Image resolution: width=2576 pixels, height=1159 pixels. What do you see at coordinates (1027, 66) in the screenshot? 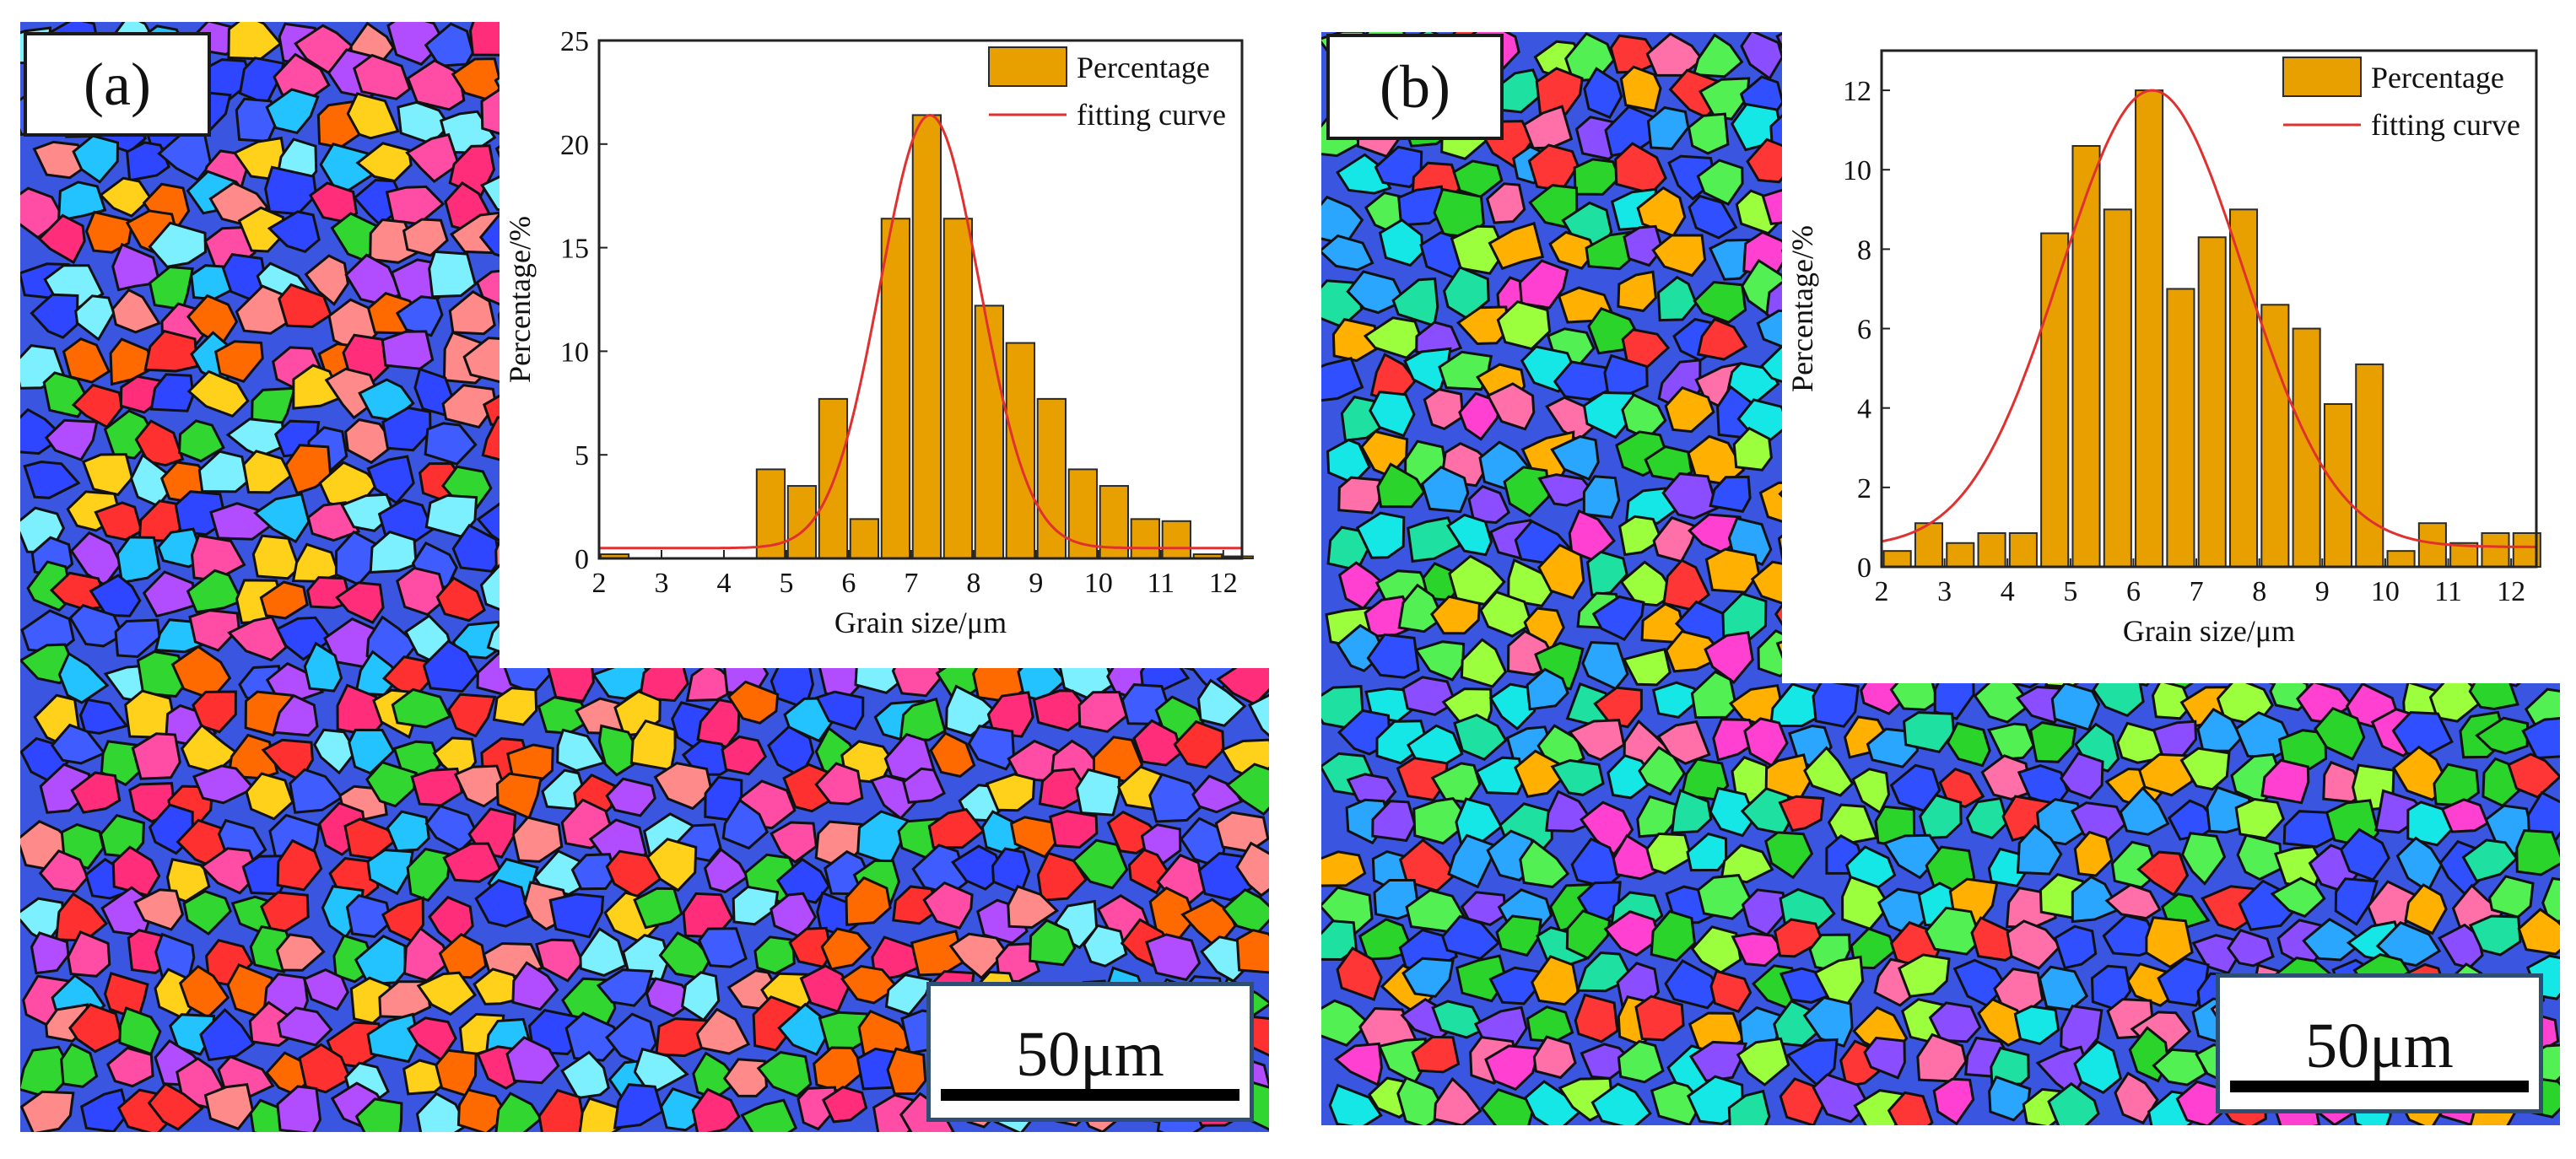
I see `chart-a-legend-swatch-bar` at bounding box center [1027, 66].